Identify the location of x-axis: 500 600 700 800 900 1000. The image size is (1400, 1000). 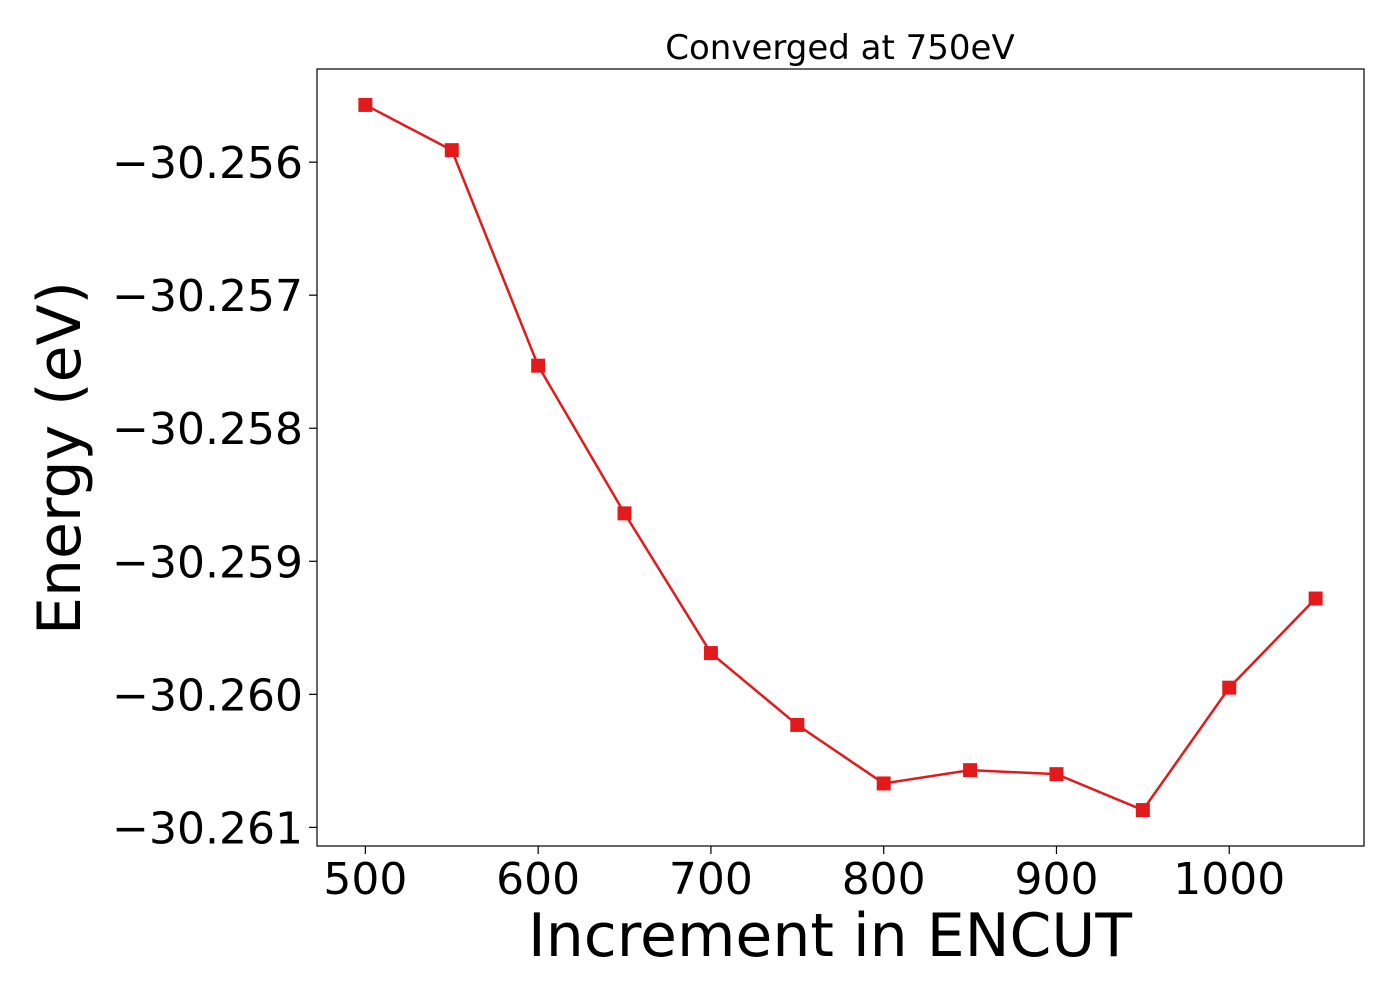
(804, 875).